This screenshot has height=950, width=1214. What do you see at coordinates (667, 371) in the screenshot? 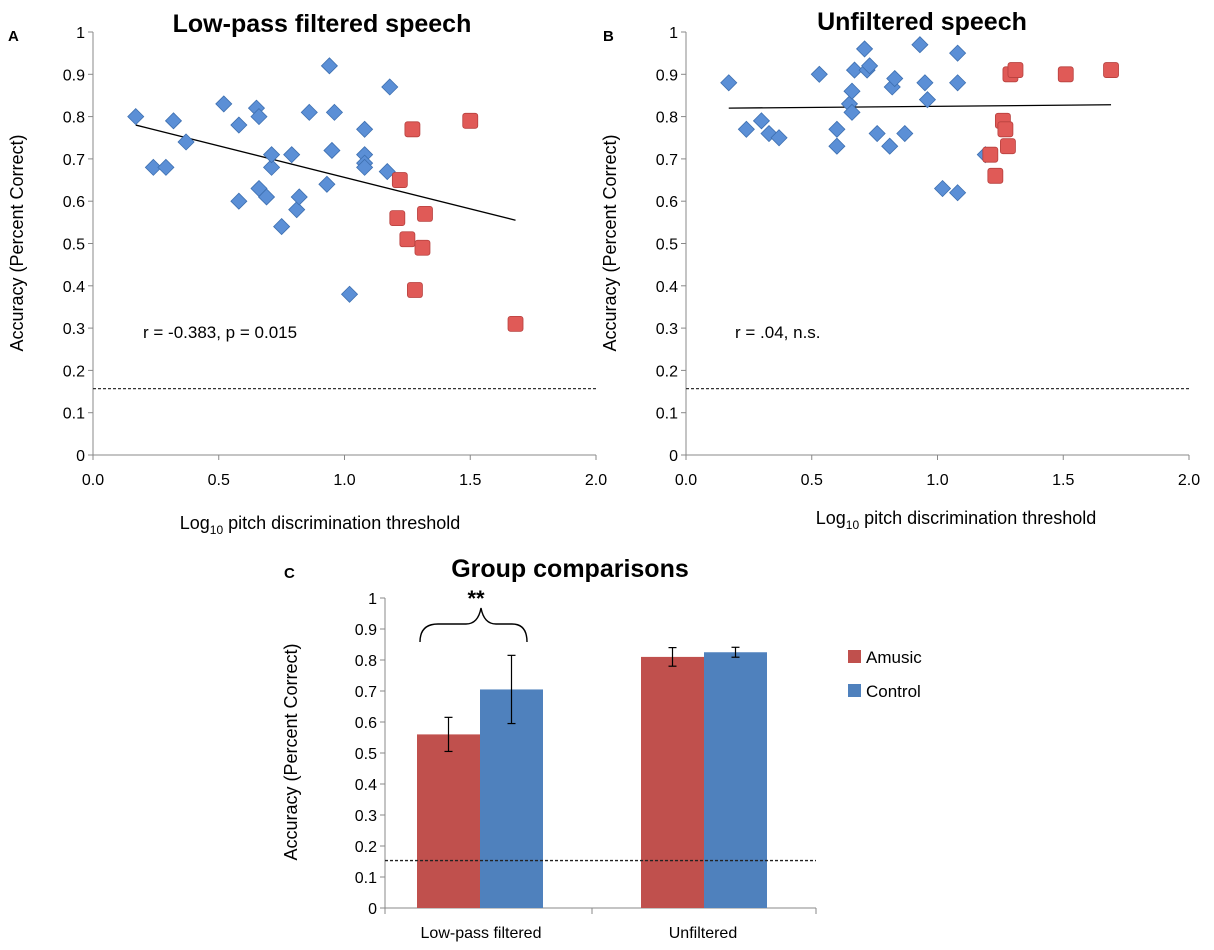
I see `panel-b-y-tick-label: 0.2` at bounding box center [667, 371].